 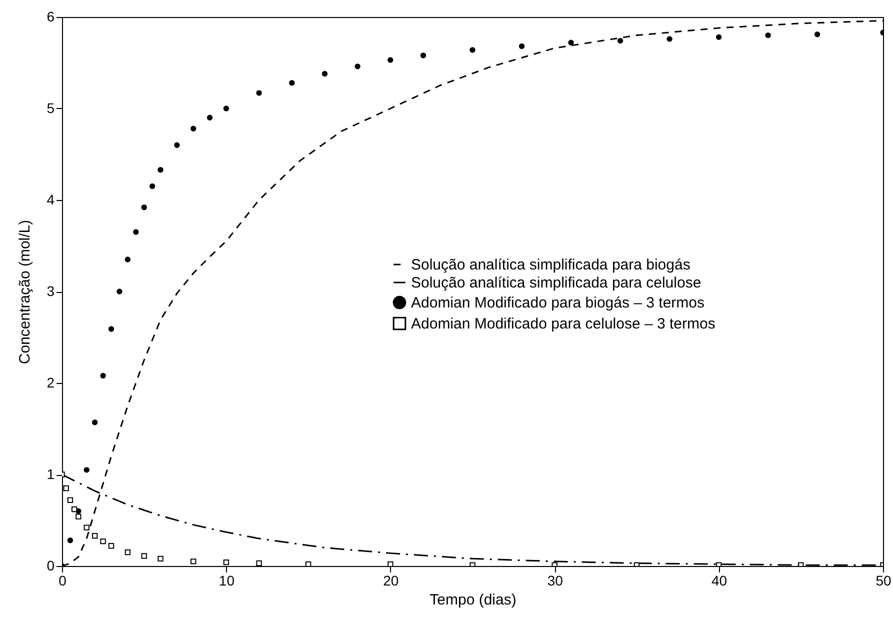 What do you see at coordinates (884, 580) in the screenshot?
I see `x-tick-label: 50` at bounding box center [884, 580].